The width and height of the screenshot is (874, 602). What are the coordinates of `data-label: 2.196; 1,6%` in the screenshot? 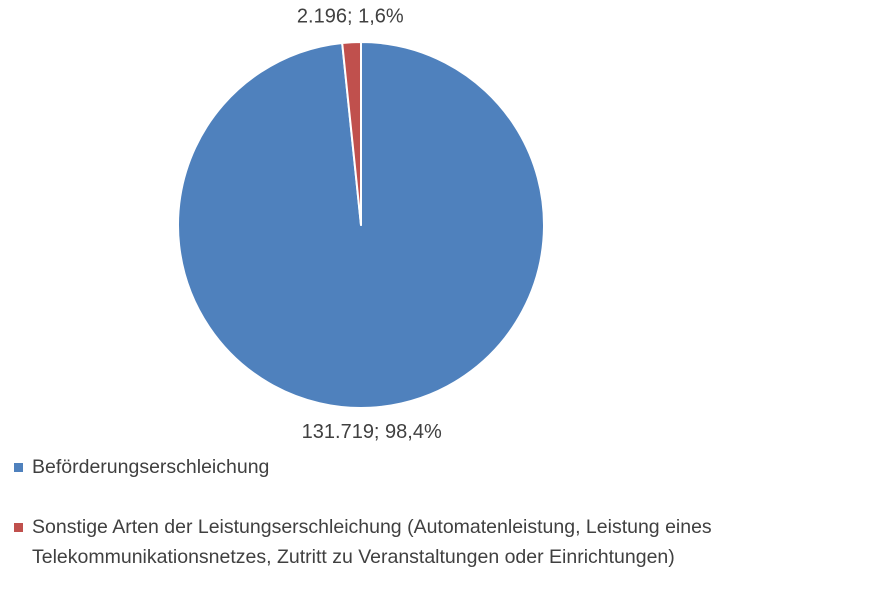 It's located at (350, 17).